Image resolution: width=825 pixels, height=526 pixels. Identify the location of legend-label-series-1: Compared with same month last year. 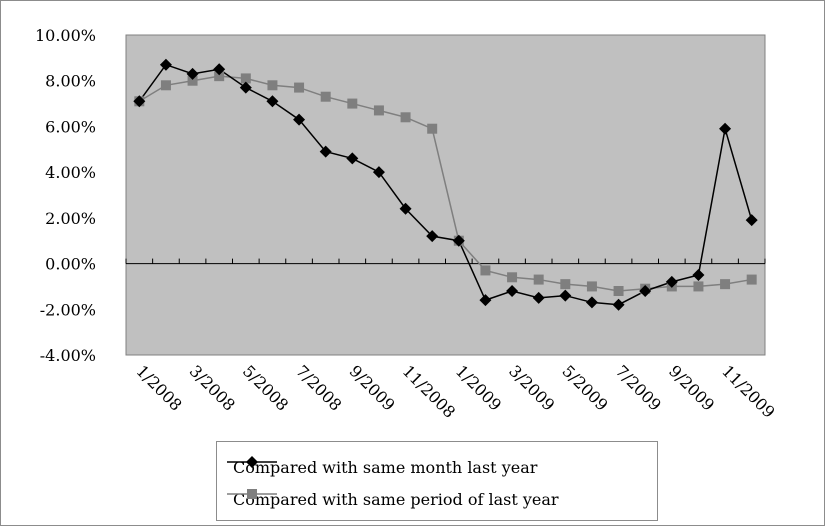
(385, 467).